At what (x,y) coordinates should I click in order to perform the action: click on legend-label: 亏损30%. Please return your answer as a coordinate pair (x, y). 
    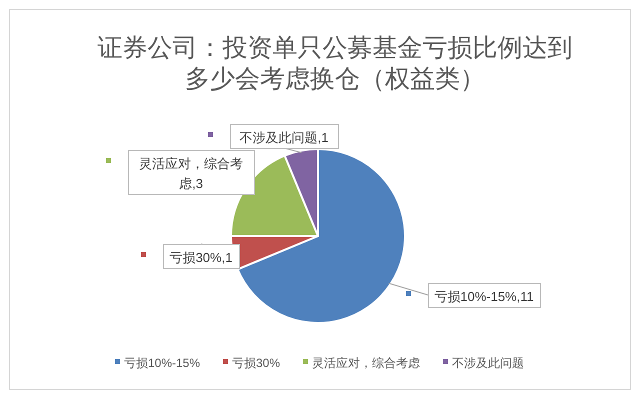
    Looking at the image, I should click on (256, 363).